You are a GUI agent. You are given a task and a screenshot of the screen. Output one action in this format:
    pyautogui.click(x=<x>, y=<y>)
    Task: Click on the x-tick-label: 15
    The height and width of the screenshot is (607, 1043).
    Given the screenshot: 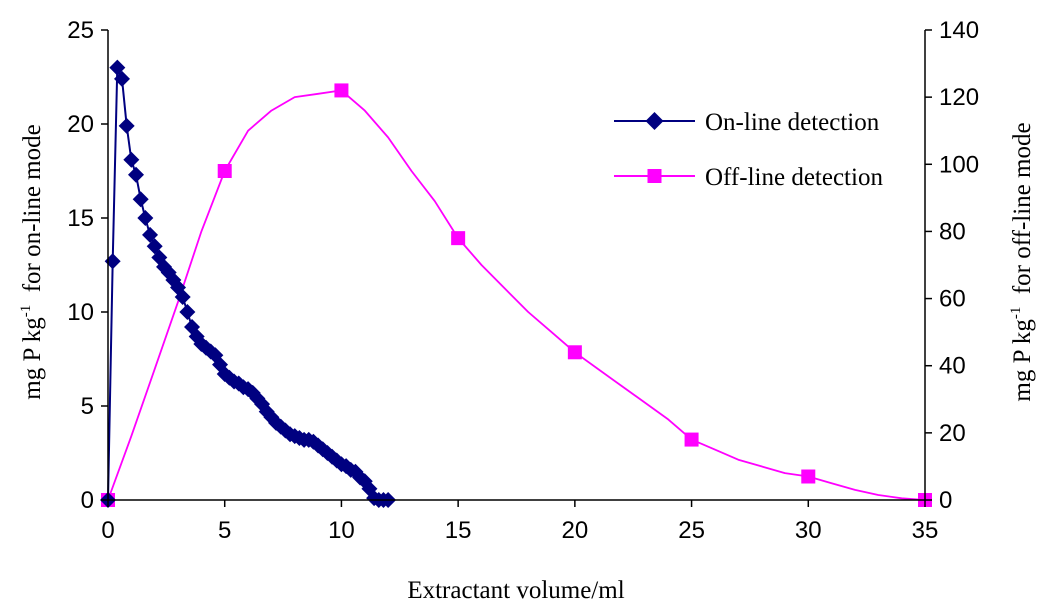 What is the action you would take?
    pyautogui.click(x=458, y=530)
    